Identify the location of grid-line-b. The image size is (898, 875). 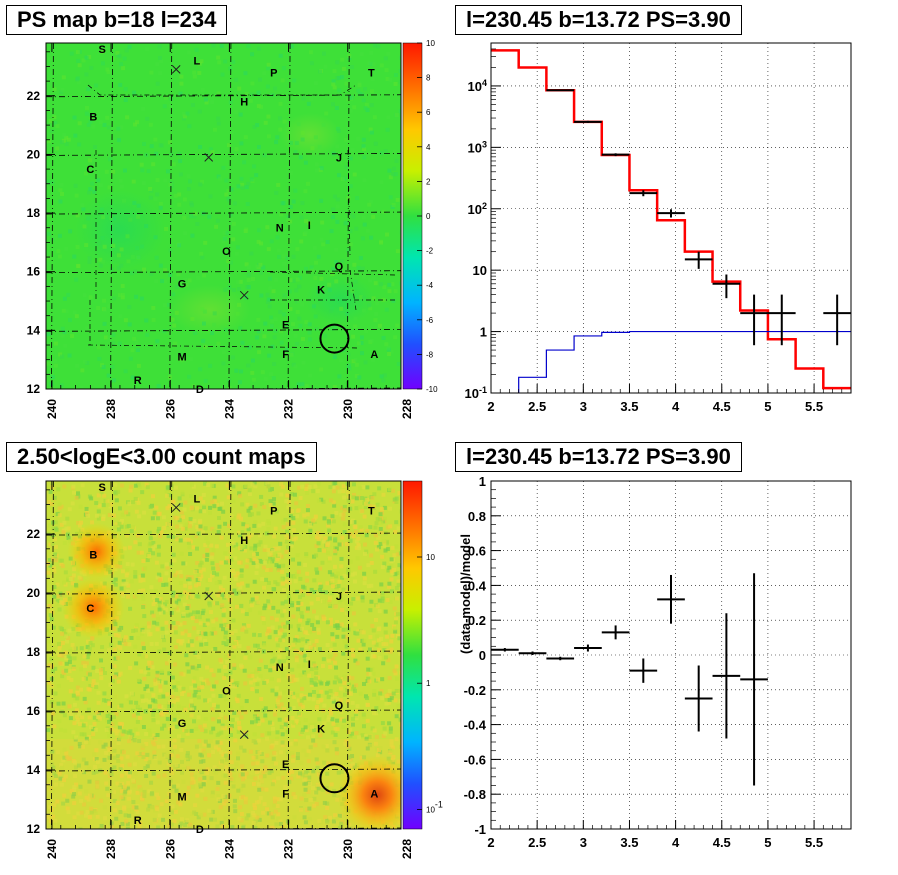
(223, 652).